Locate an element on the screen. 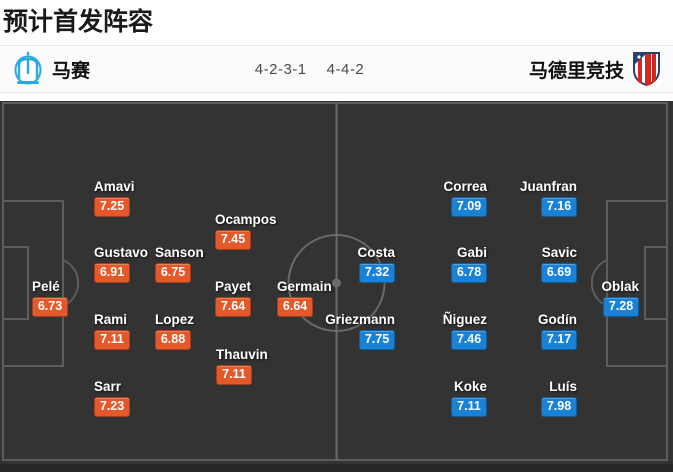 The width and height of the screenshot is (673, 474). player-away: Costa 7.32 is located at coordinates (376, 264).